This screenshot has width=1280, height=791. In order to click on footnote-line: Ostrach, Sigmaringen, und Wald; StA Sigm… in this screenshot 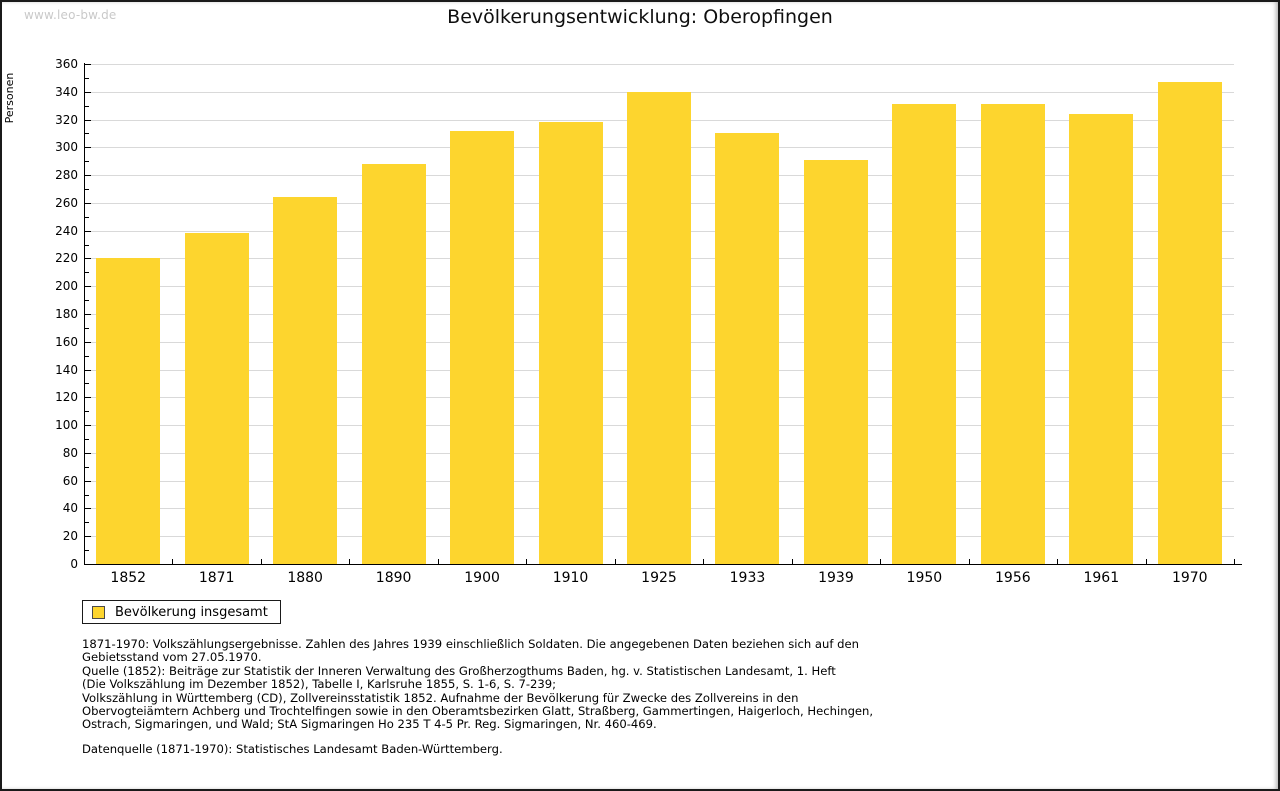, I will do `click(369, 724)`.